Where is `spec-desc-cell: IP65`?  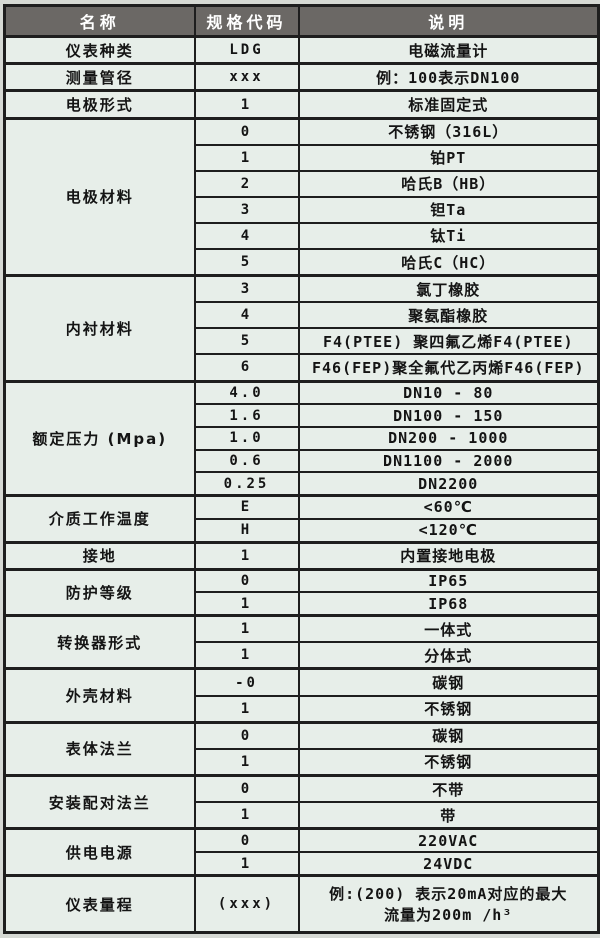
spec-desc-cell: IP65 is located at coordinates (448, 580).